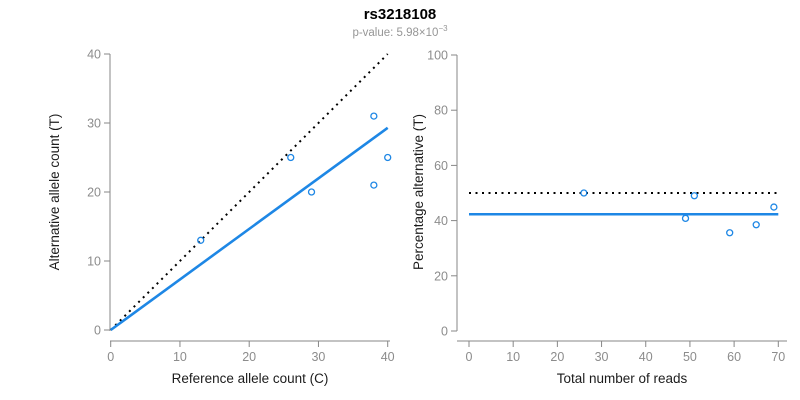 The image size is (800, 400). Describe the element at coordinates (400, 14) in the screenshot. I see `page-title: rs3218108` at that location.